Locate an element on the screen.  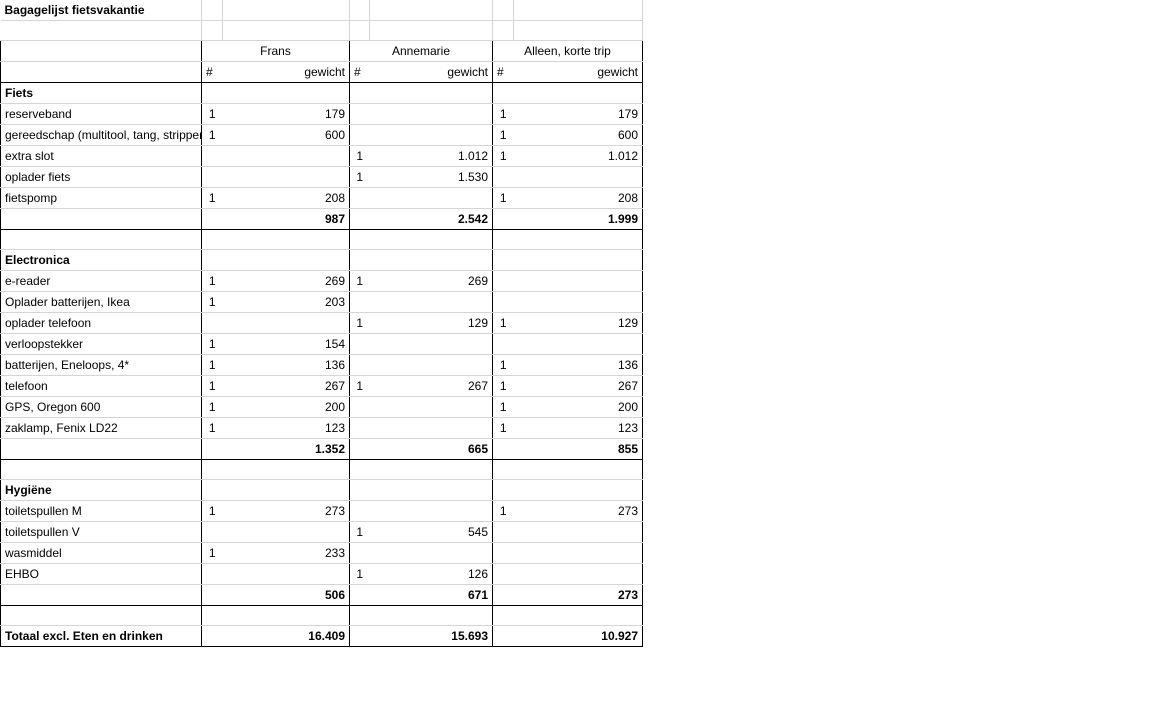
cell-weight-frans: 1.352 is located at coordinates (286, 449).